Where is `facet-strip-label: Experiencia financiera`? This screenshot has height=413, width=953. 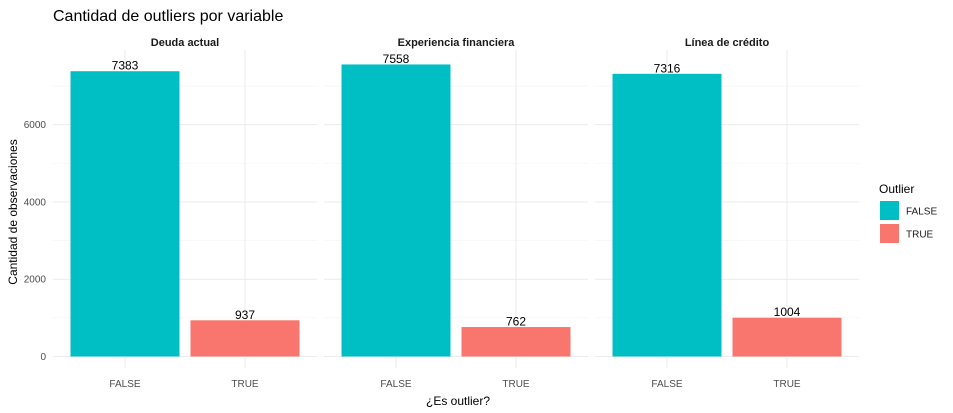 facet-strip-label: Experiencia financiera is located at coordinates (457, 43).